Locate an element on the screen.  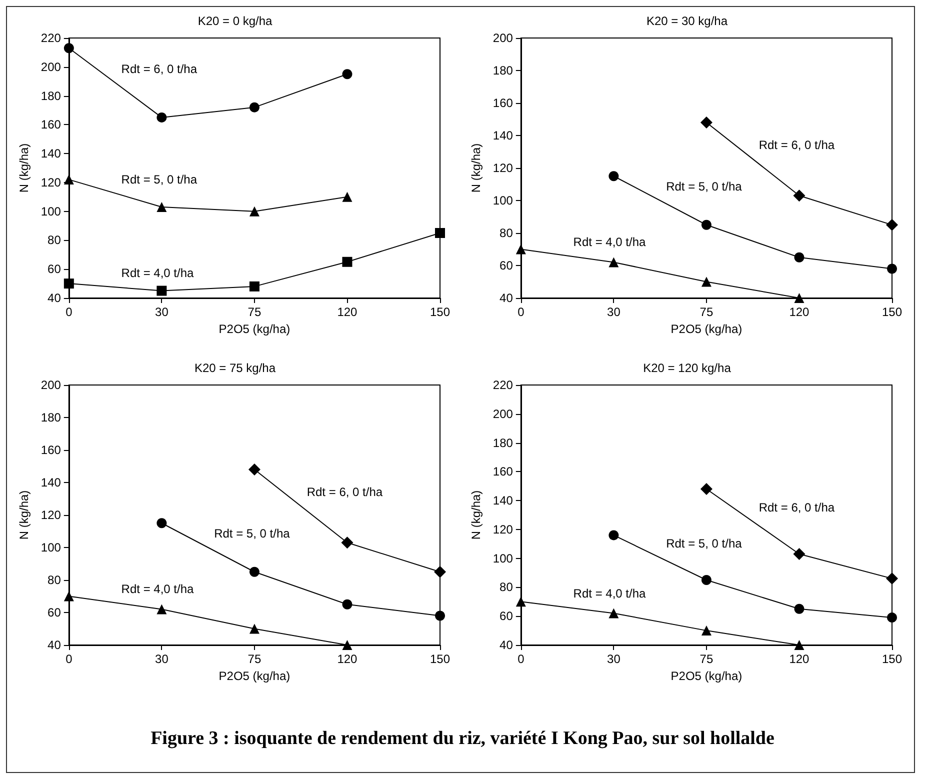
chart-title: K20 = 30 kg/ha is located at coordinates (687, 21).